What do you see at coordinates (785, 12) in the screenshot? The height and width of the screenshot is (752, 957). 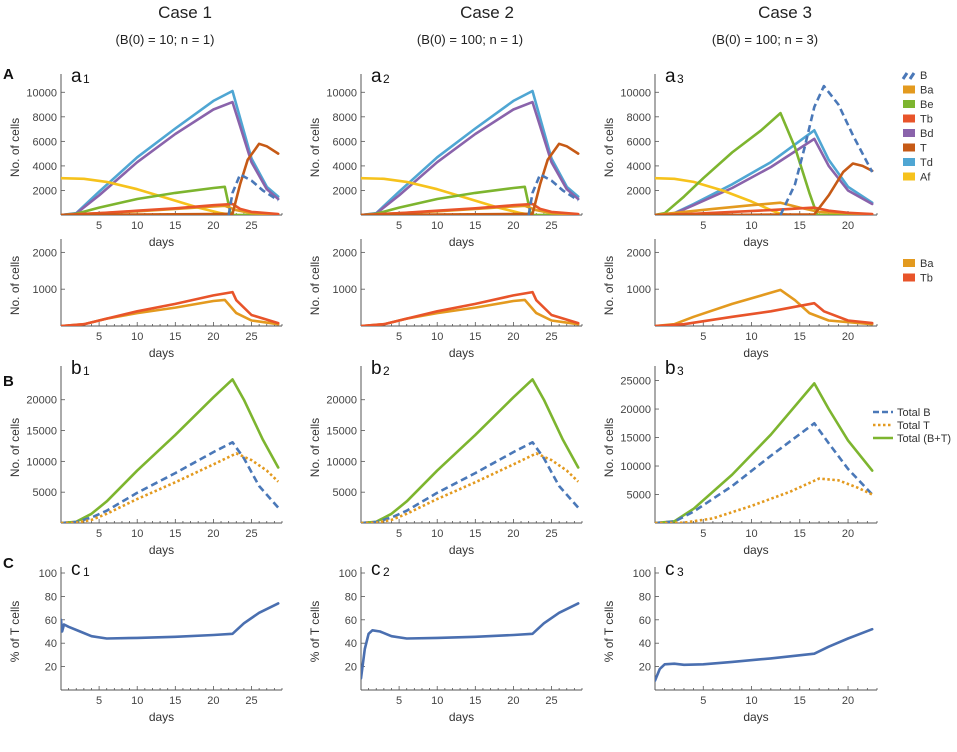 I see `case-3-title: Case 3` at bounding box center [785, 12].